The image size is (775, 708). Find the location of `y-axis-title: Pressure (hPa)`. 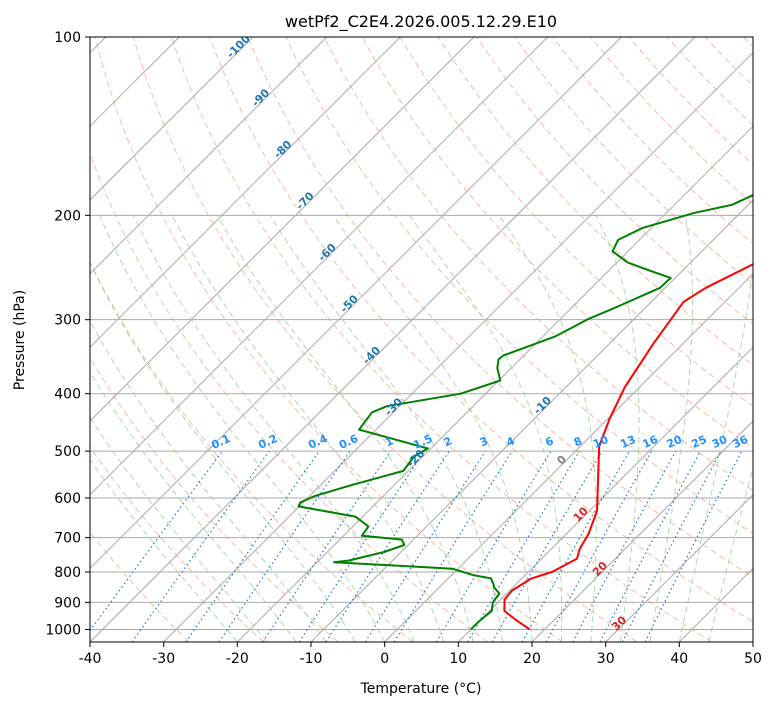

y-axis-title: Pressure (hPa) is located at coordinates (20, 340).